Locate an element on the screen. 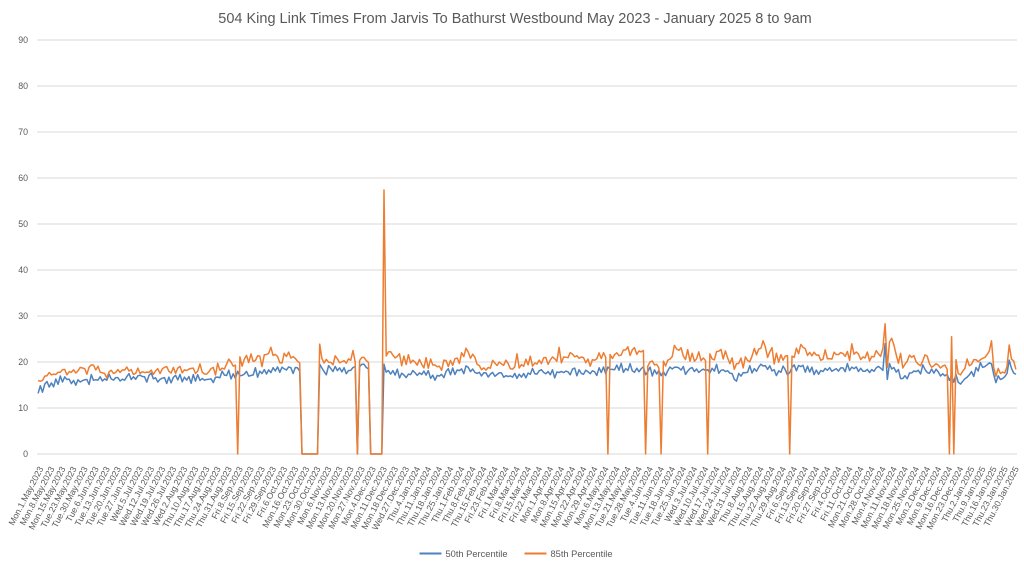  svg-text: 20 is located at coordinates (23, 362).